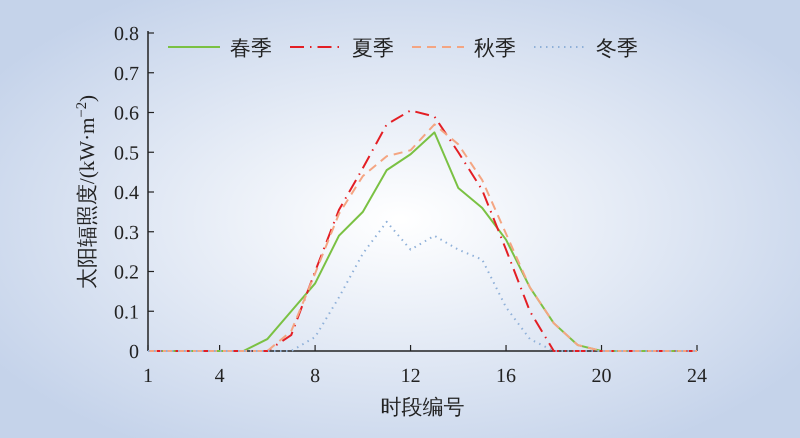 This screenshot has width=800, height=438. I want to click on legend-label: 秋季, so click(495, 48).